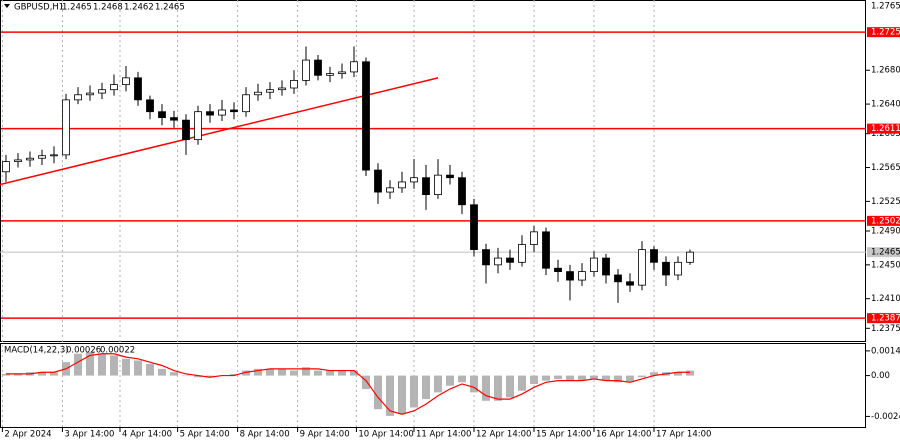 The height and width of the screenshot is (441, 900). Describe the element at coordinates (885, 232) in the screenshot. I see `y-tick-label: 1.2490` at that location.